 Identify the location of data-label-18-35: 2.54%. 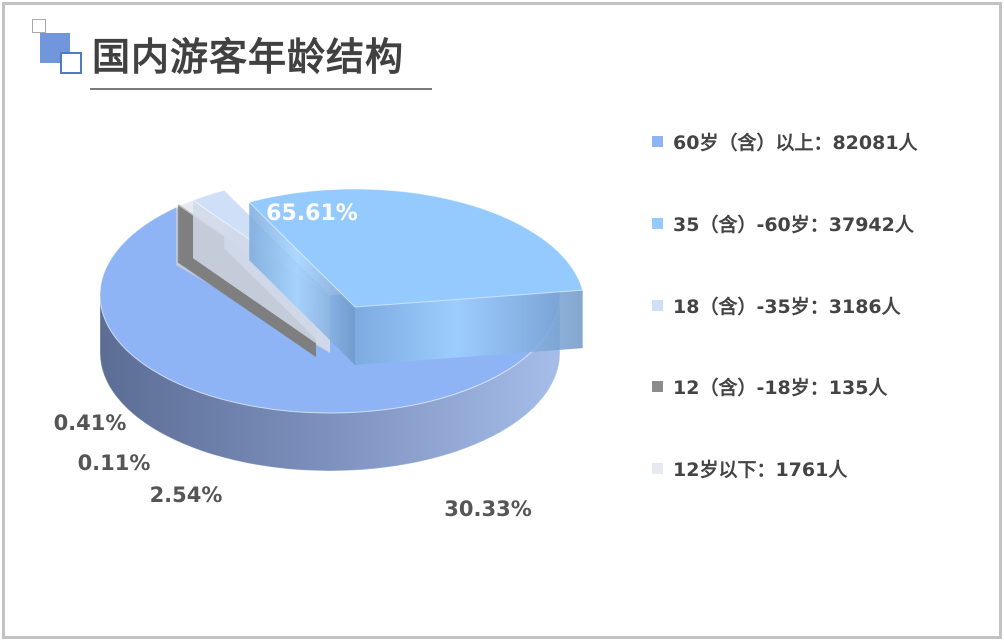
(186, 495).